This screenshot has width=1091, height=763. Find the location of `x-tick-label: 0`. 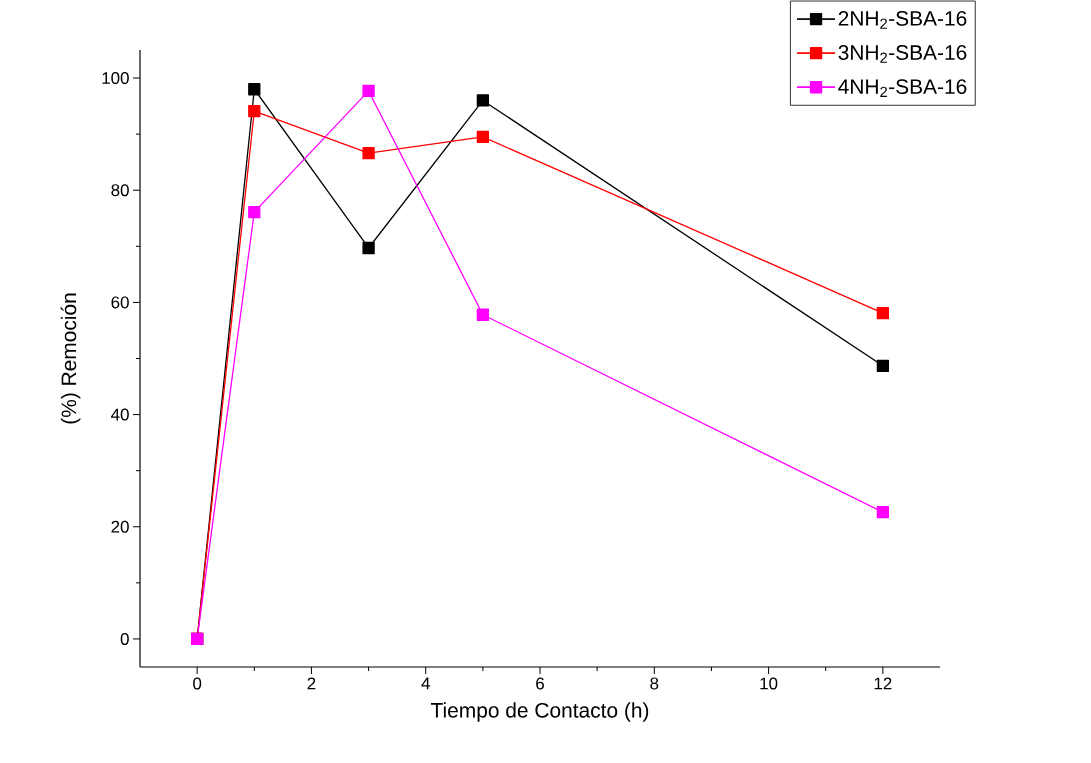

x-tick-label: 0 is located at coordinates (197, 683).